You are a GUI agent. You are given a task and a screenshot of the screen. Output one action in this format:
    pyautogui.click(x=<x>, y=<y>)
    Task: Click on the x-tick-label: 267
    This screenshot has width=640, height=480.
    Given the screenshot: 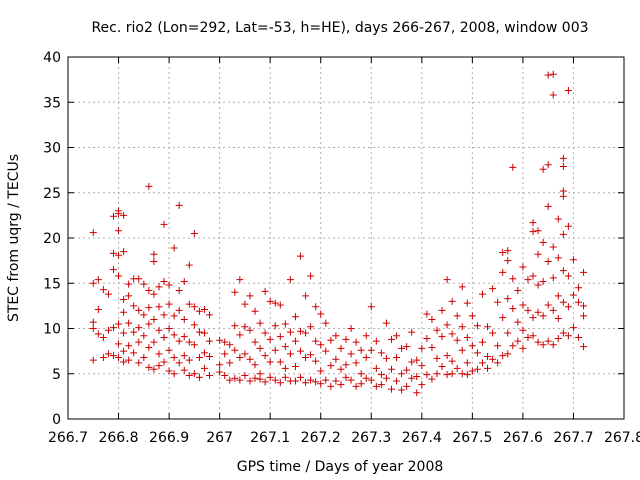 What is the action you would take?
    pyautogui.click(x=219, y=438)
    